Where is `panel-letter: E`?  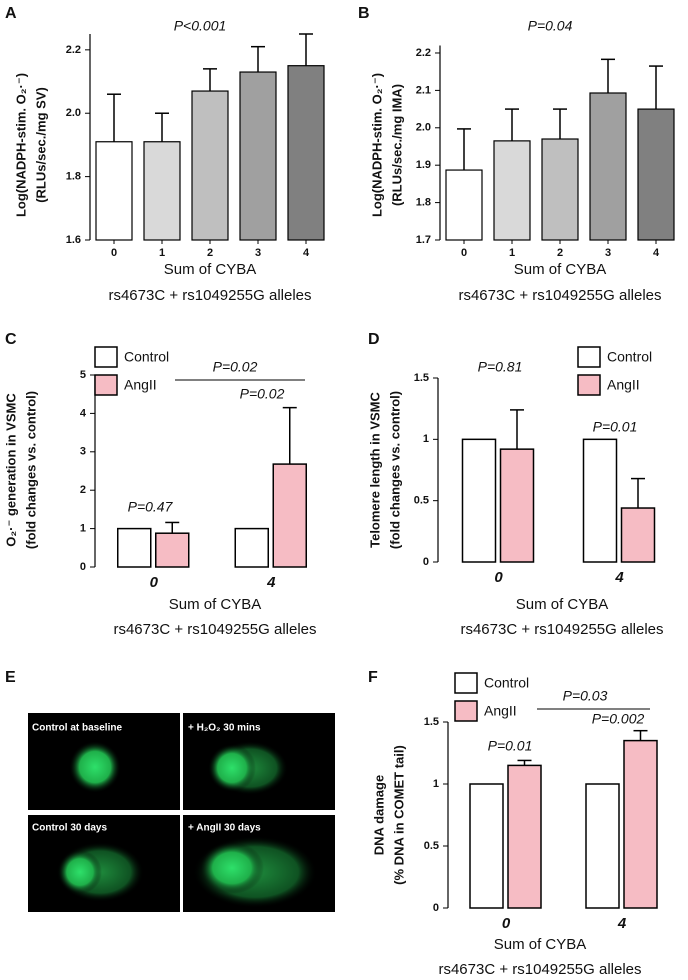
panel-letter: E is located at coordinates (10, 677).